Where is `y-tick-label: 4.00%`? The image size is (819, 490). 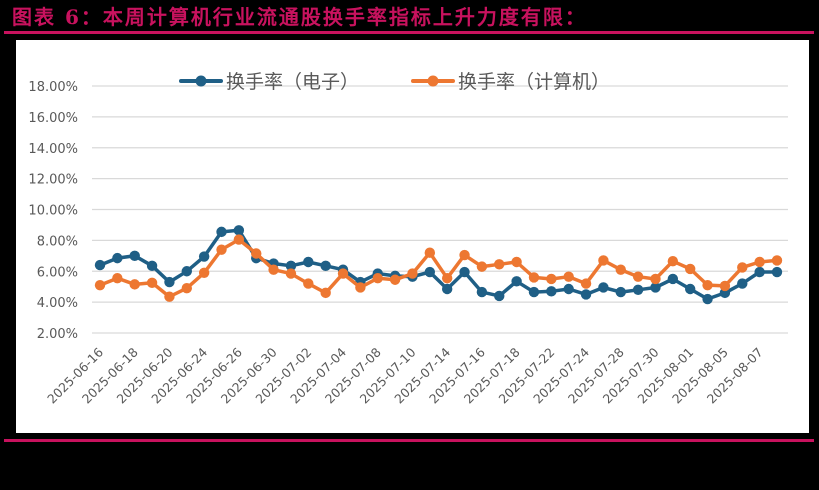 y-tick-label: 4.00% is located at coordinates (57, 303).